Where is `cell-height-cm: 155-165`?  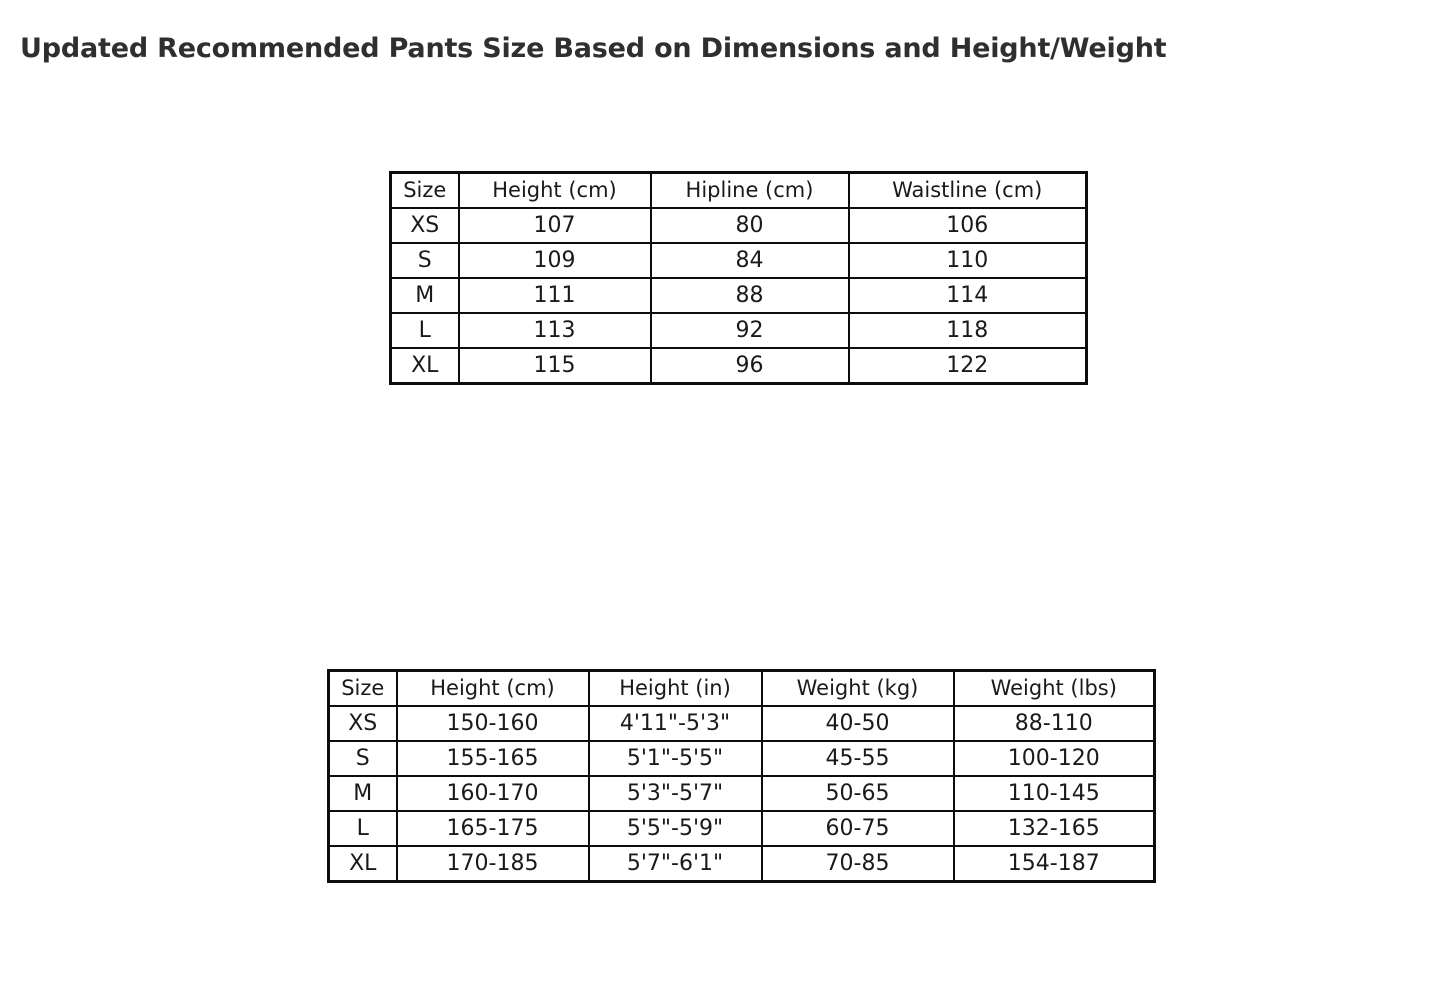 cell-height-cm: 155-165 is located at coordinates (492, 758).